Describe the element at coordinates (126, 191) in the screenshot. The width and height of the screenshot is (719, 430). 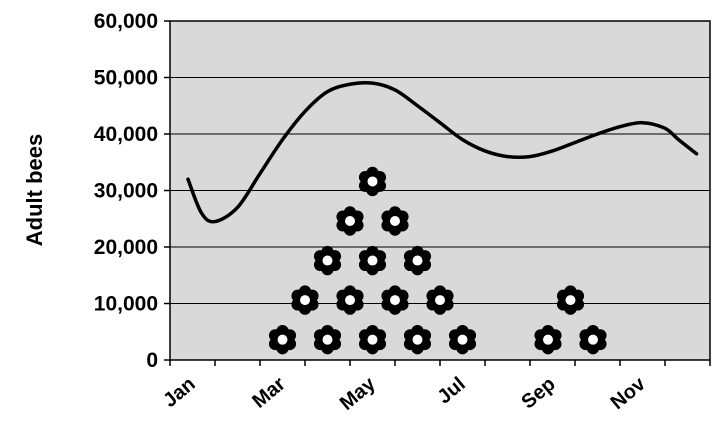
I see `y-tick-label: 30,000` at that location.